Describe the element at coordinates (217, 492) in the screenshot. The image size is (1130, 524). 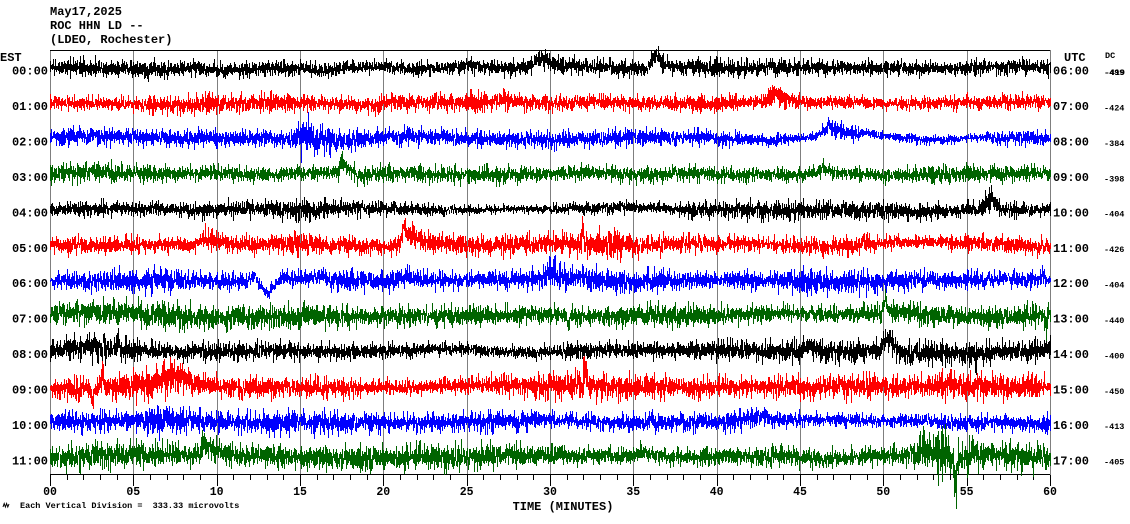
I see `svg-text: 10` at that location.